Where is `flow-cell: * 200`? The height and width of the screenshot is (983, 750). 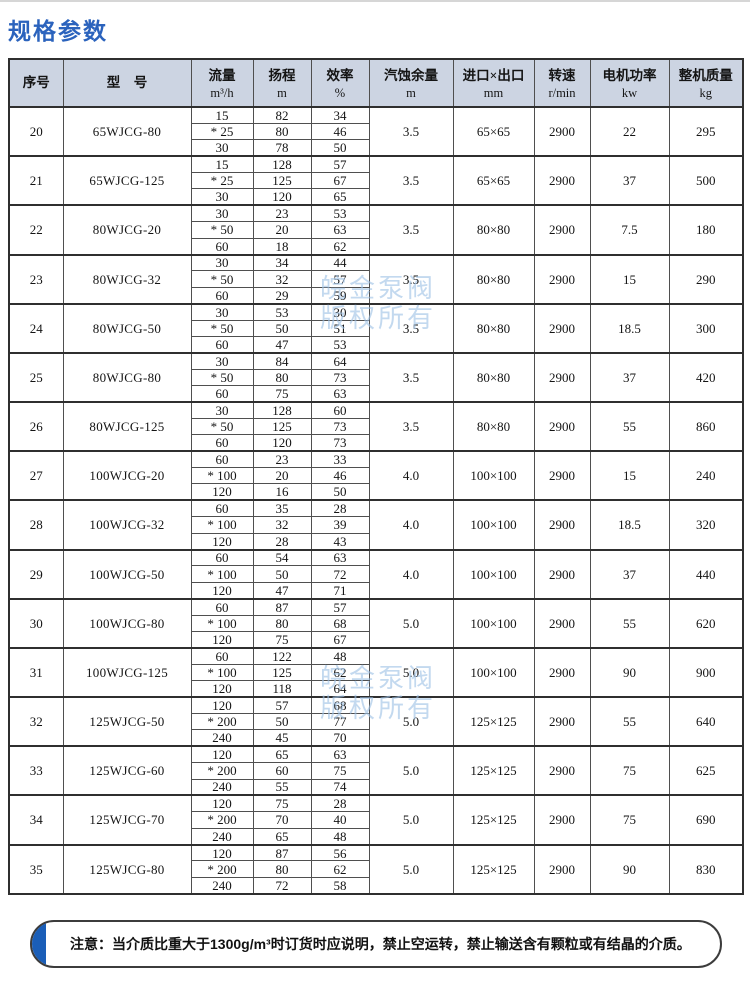
flow-cell: * 200 is located at coordinates (222, 869).